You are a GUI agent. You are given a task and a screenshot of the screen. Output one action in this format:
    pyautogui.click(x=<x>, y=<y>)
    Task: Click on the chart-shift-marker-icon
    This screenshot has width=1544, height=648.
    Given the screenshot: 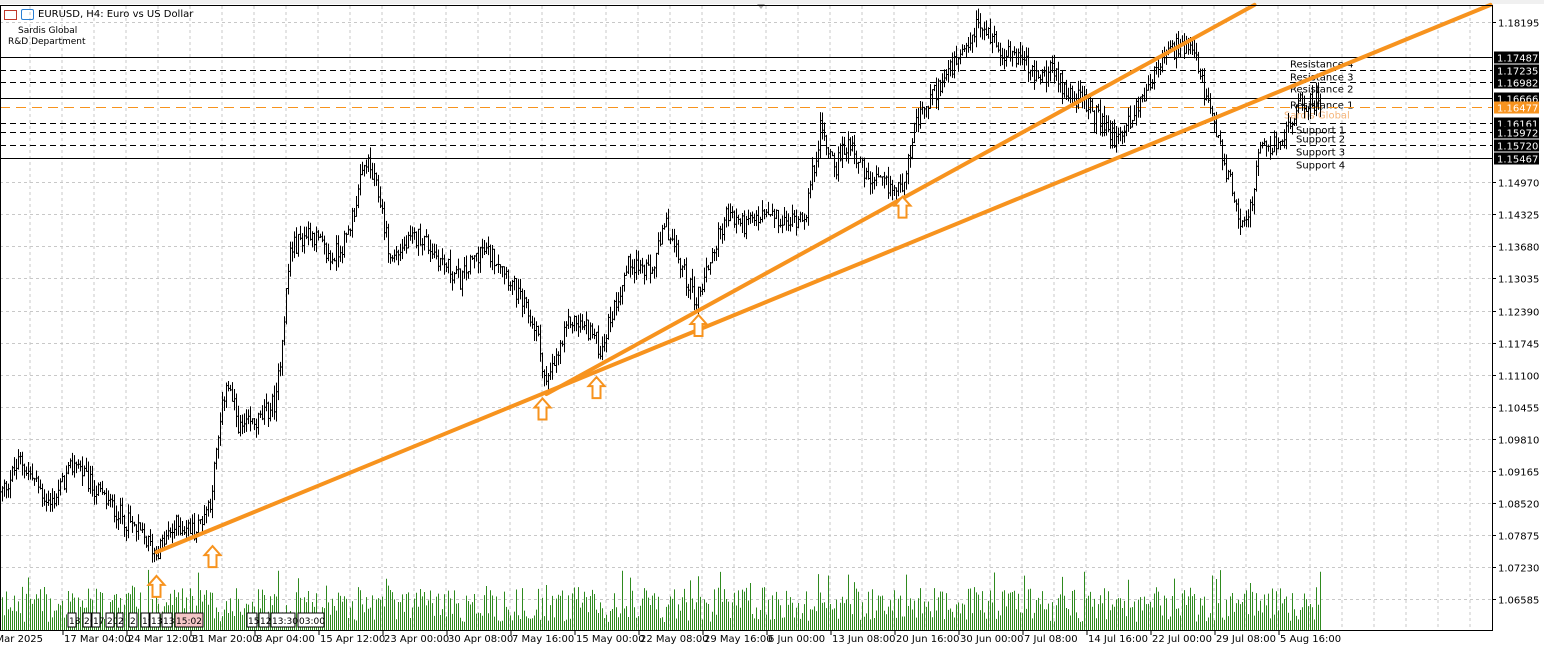 What is the action you would take?
    pyautogui.click(x=761, y=6)
    